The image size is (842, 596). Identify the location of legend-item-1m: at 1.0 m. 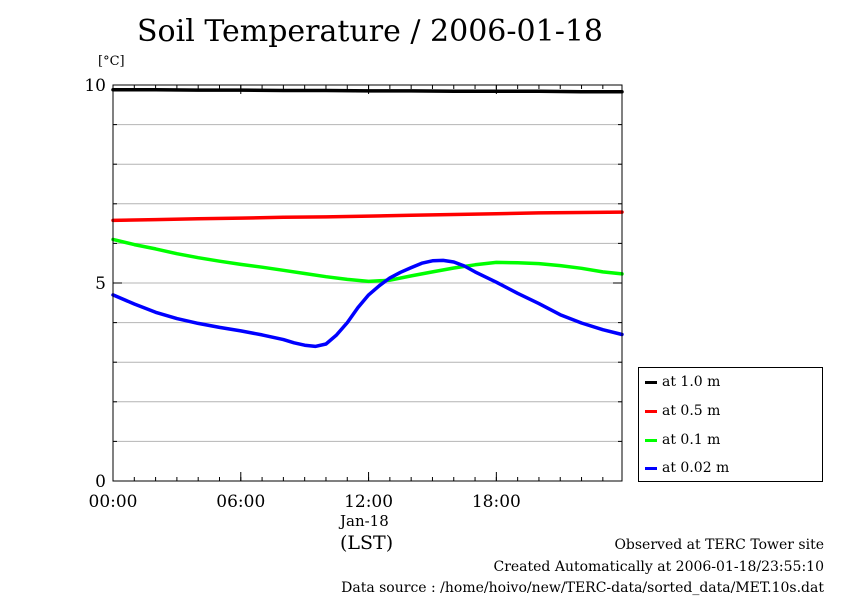
(682, 382).